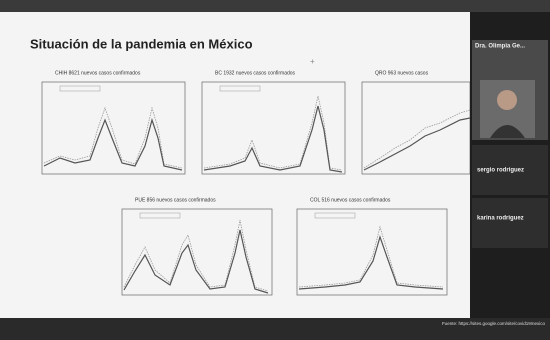  I want to click on shoulders, so click(507, 131).